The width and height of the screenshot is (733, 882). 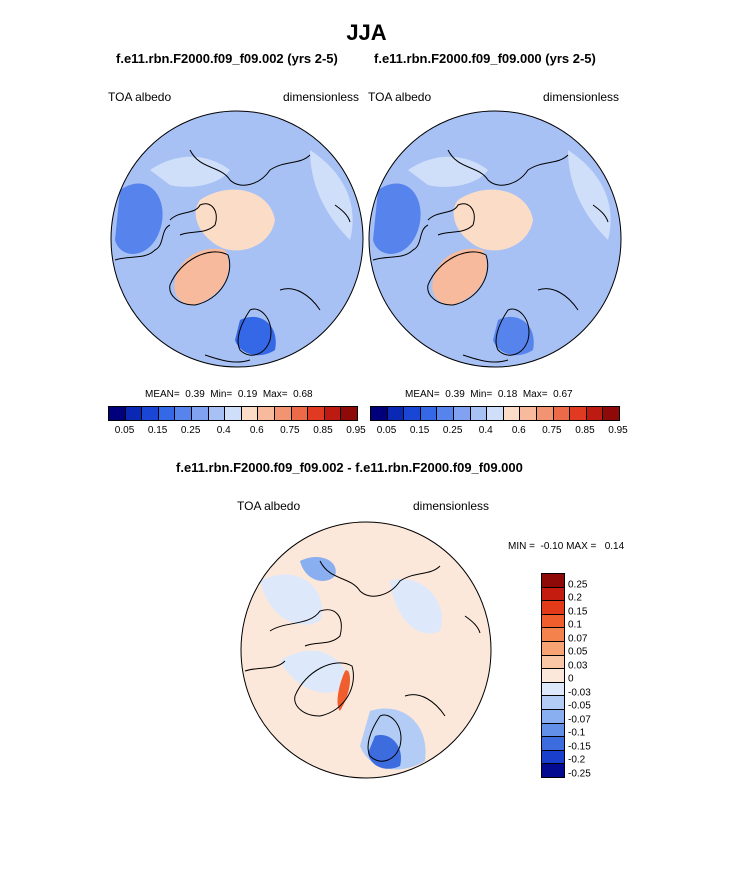 What do you see at coordinates (235, 220) in the screenshot?
I see `panel1-arctic-ocean-region` at bounding box center [235, 220].